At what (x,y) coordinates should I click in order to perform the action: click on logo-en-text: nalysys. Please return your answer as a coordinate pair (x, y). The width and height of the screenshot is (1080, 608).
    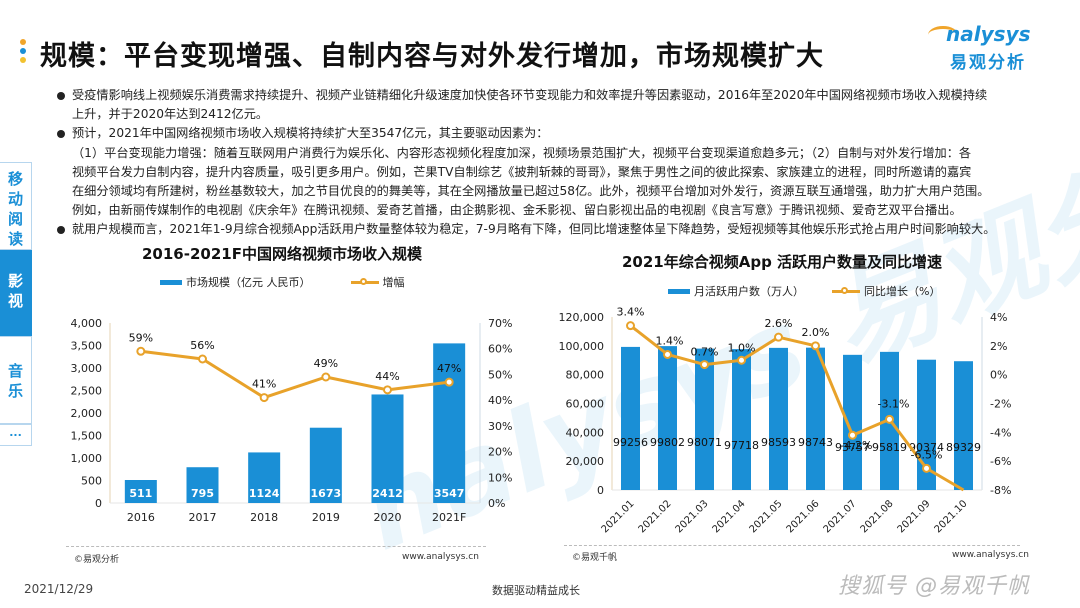
    Looking at the image, I should click on (988, 34).